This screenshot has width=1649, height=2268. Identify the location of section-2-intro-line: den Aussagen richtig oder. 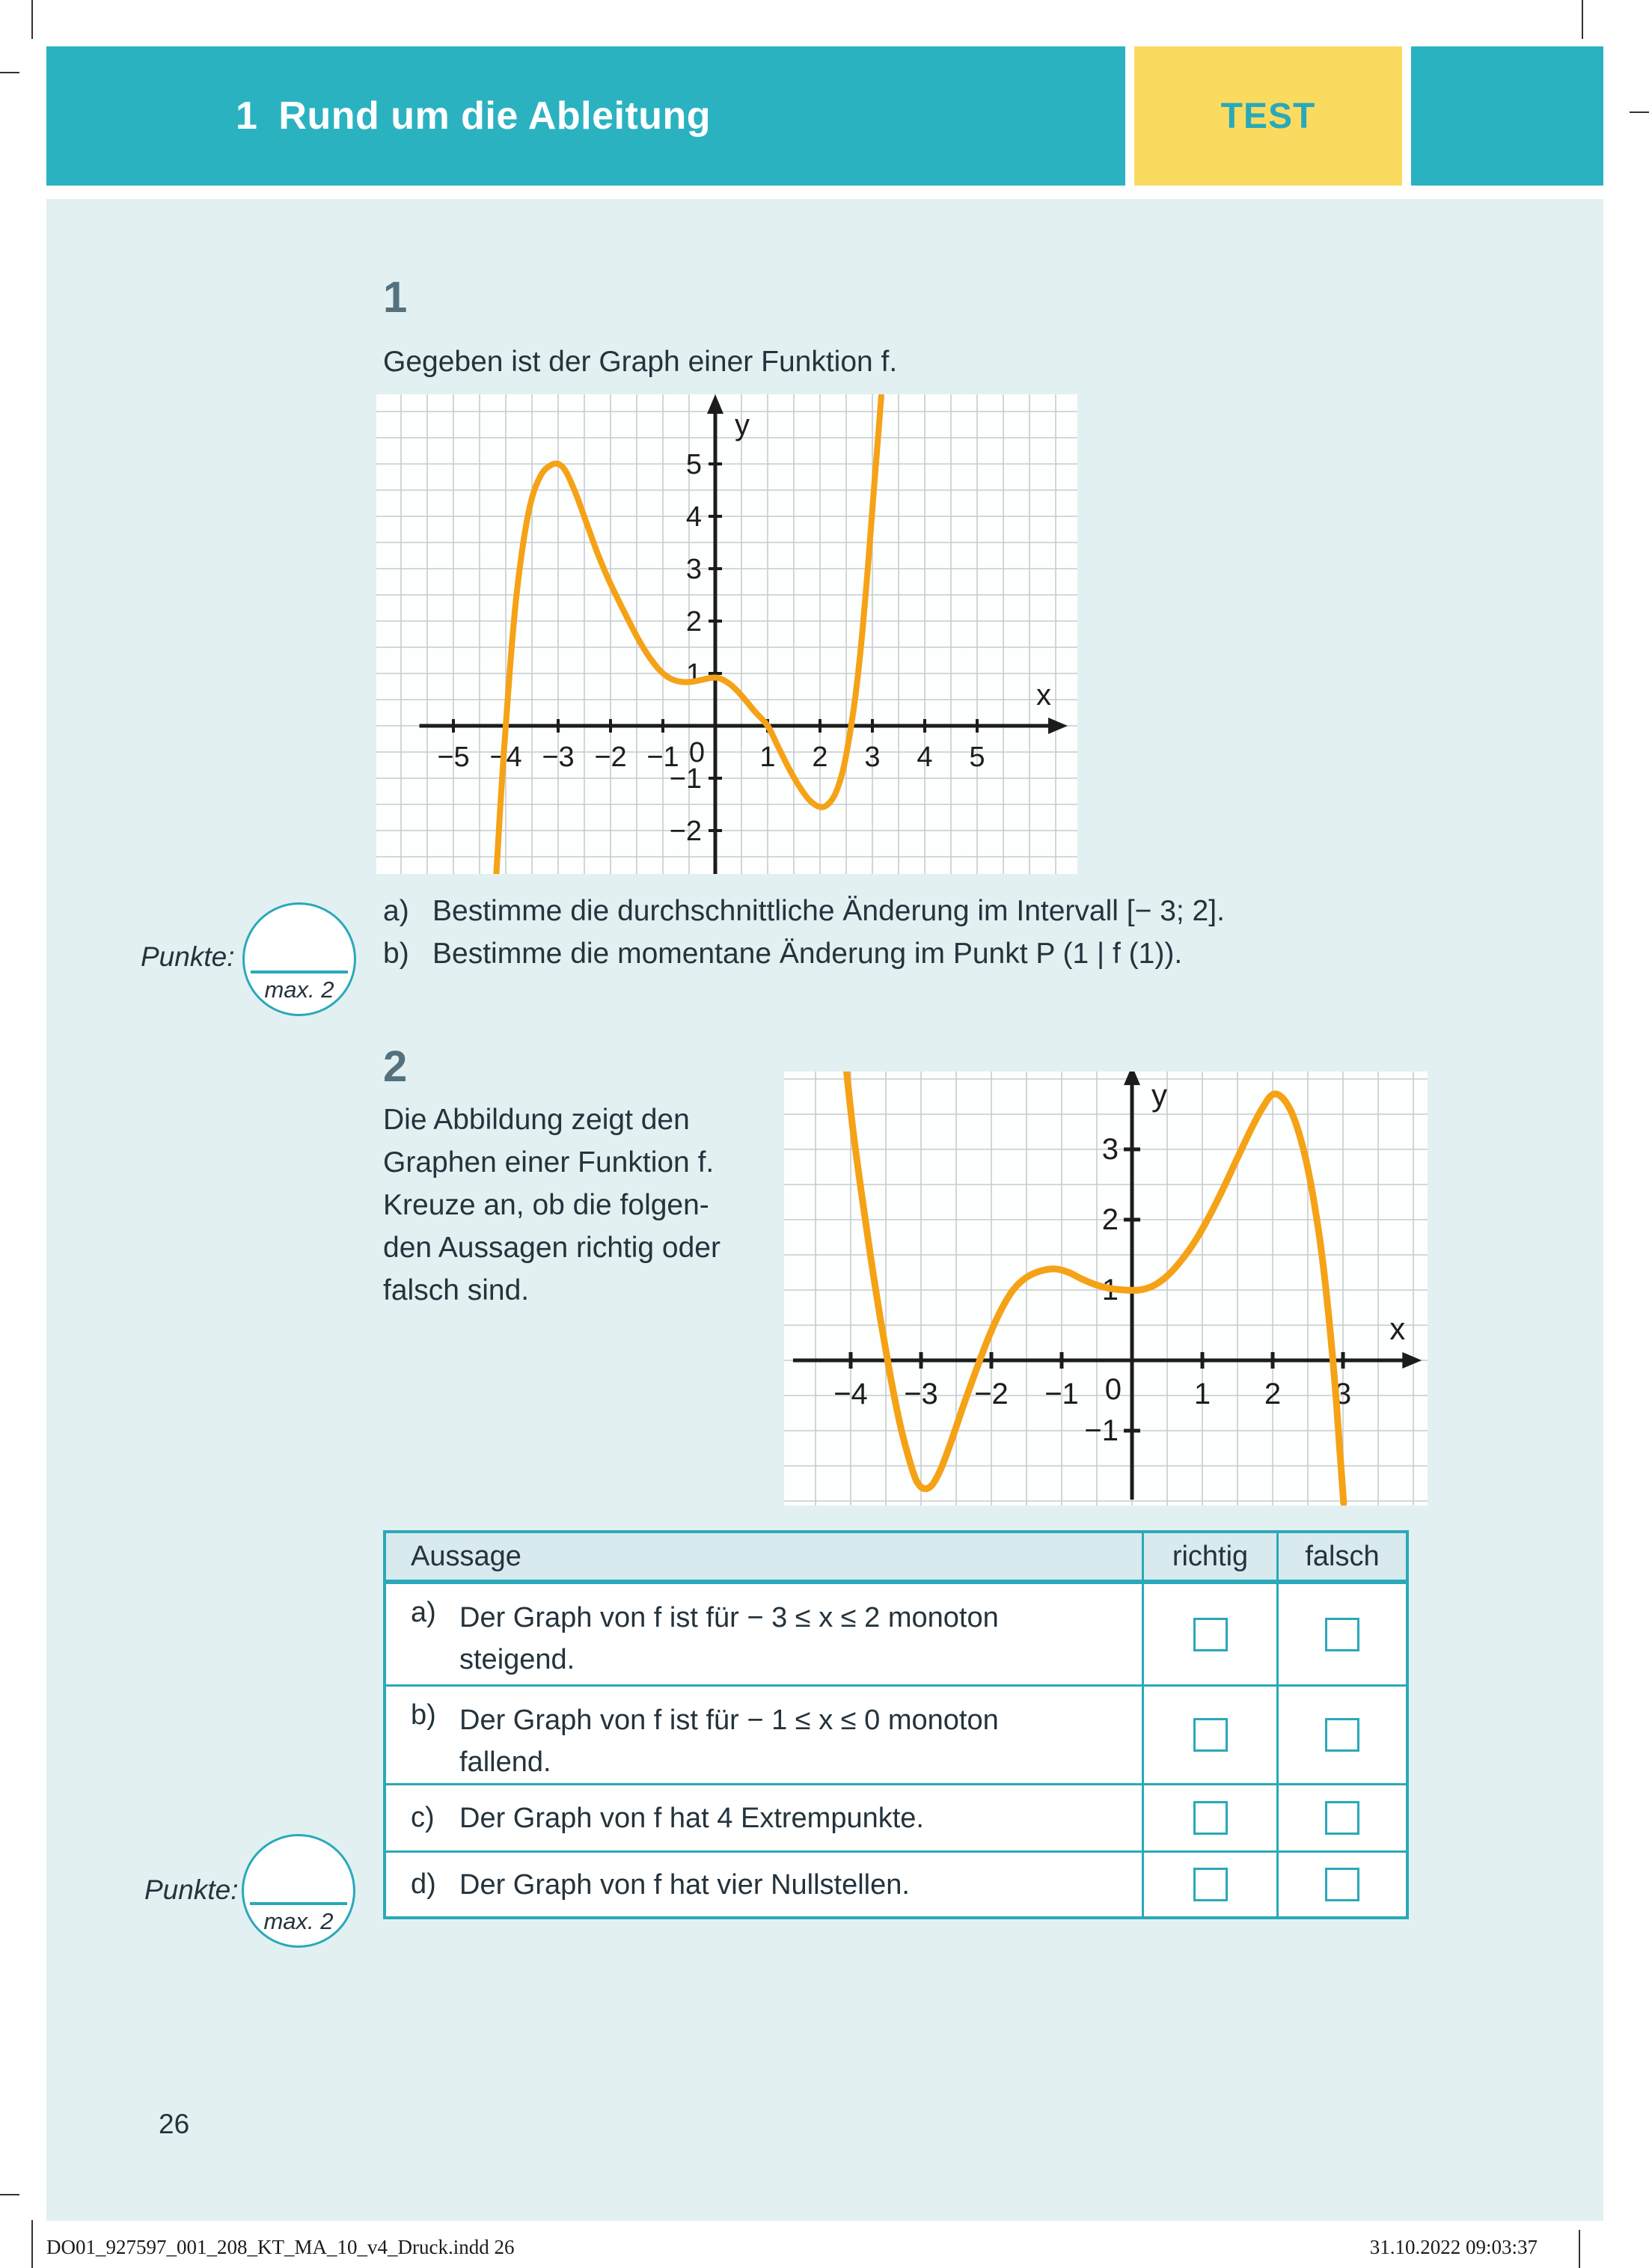
(552, 1248).